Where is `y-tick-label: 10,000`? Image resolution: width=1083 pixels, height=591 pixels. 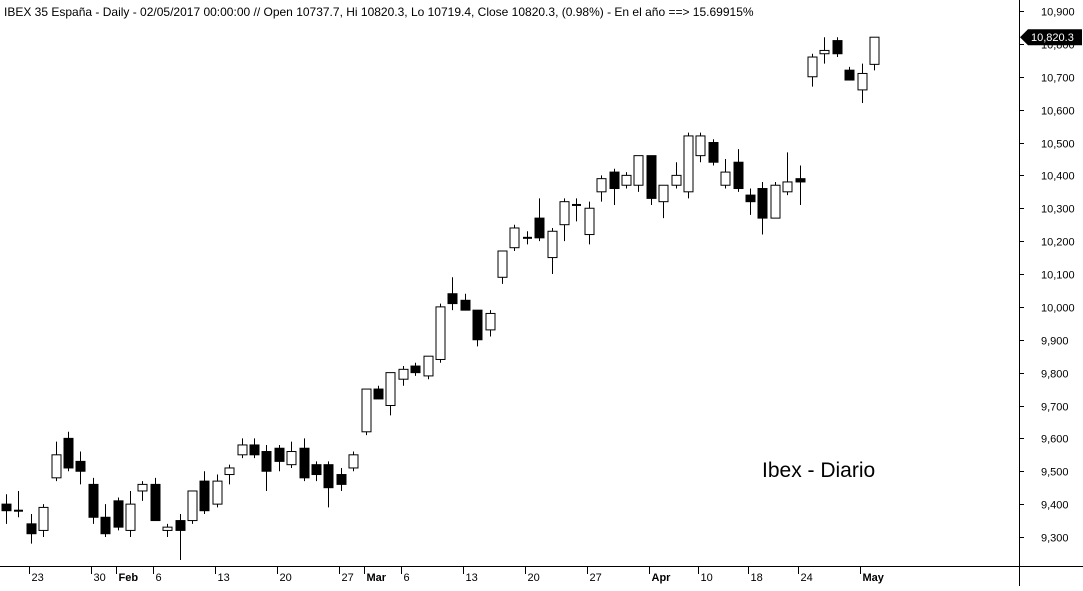 y-tick-label: 10,000 is located at coordinates (1058, 309).